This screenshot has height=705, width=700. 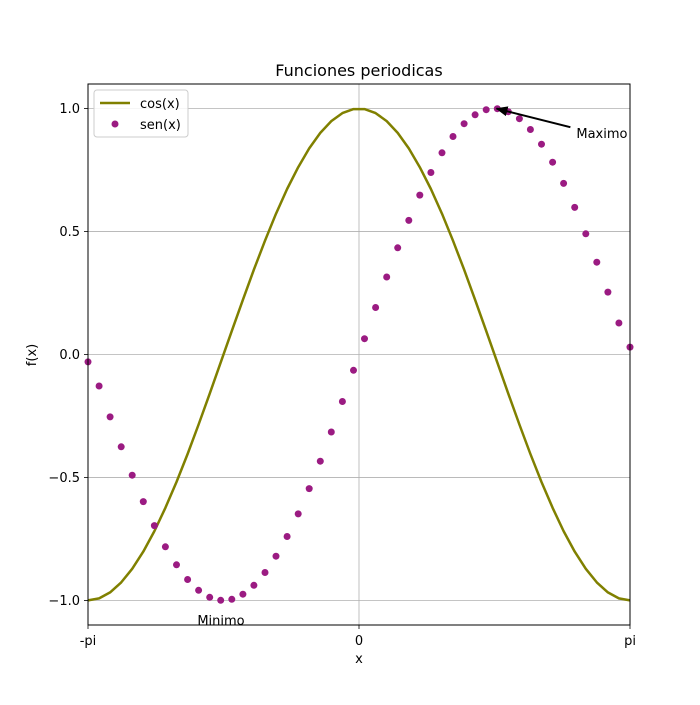 What do you see at coordinates (533, 117) in the screenshot?
I see `annotation-arrow` at bounding box center [533, 117].